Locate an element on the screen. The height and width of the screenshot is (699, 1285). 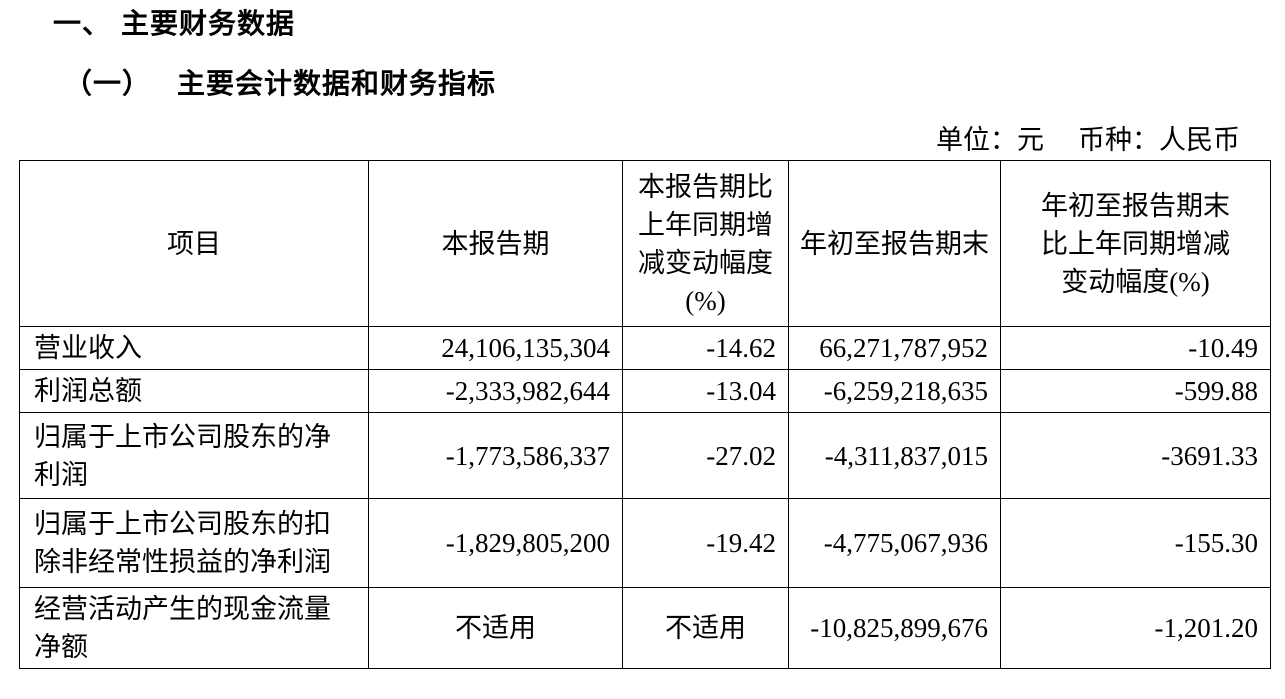
column-header-ytd: 年初至报告期末 is located at coordinates (894, 243).